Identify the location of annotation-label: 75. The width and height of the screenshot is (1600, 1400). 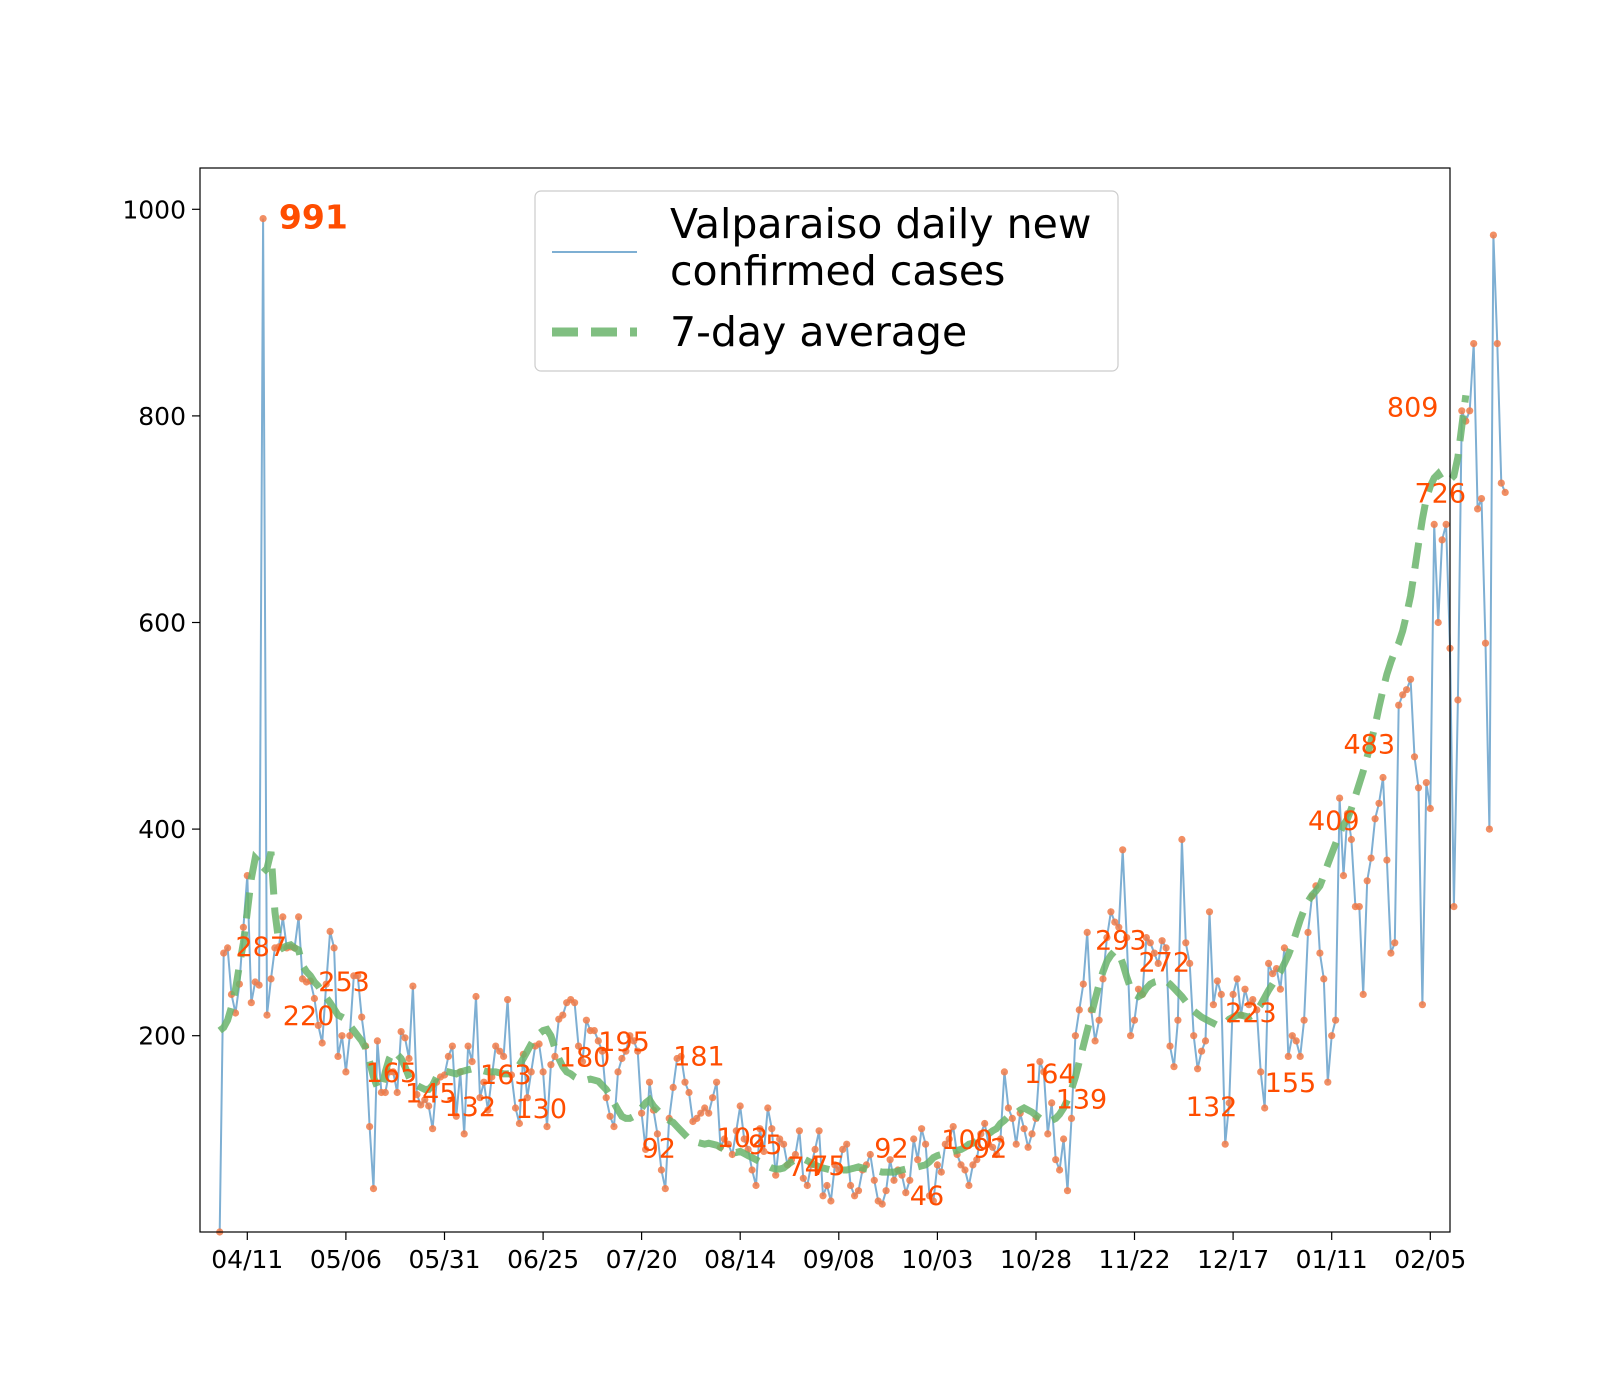
(828, 1166).